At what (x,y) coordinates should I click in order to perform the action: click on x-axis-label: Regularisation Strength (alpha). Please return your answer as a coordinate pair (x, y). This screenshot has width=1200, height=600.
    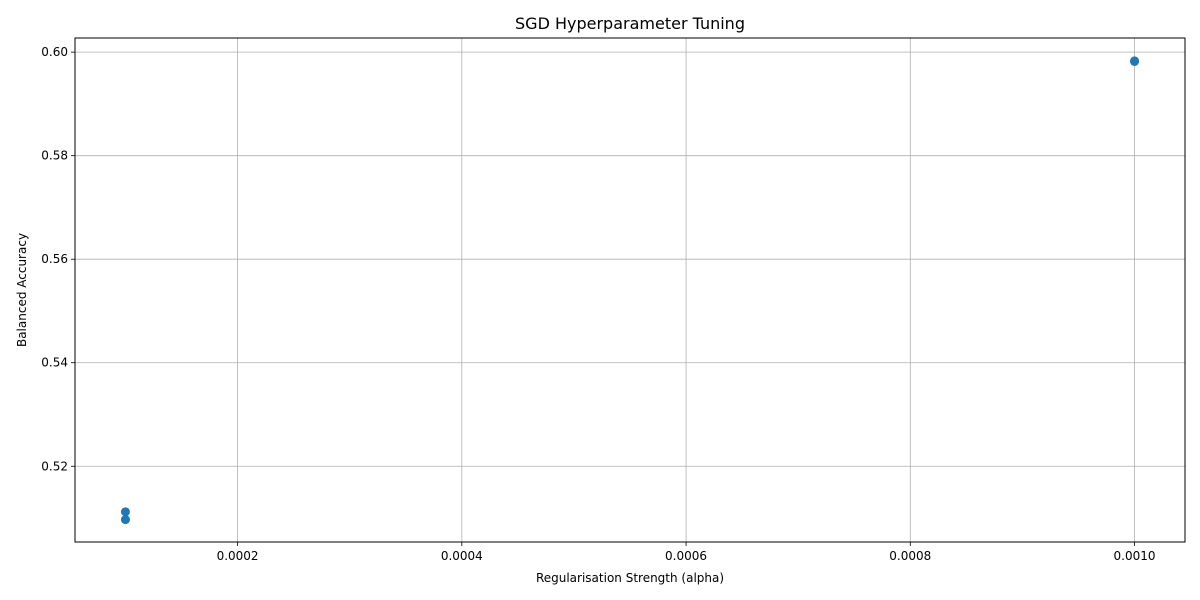
    Looking at the image, I should click on (630, 578).